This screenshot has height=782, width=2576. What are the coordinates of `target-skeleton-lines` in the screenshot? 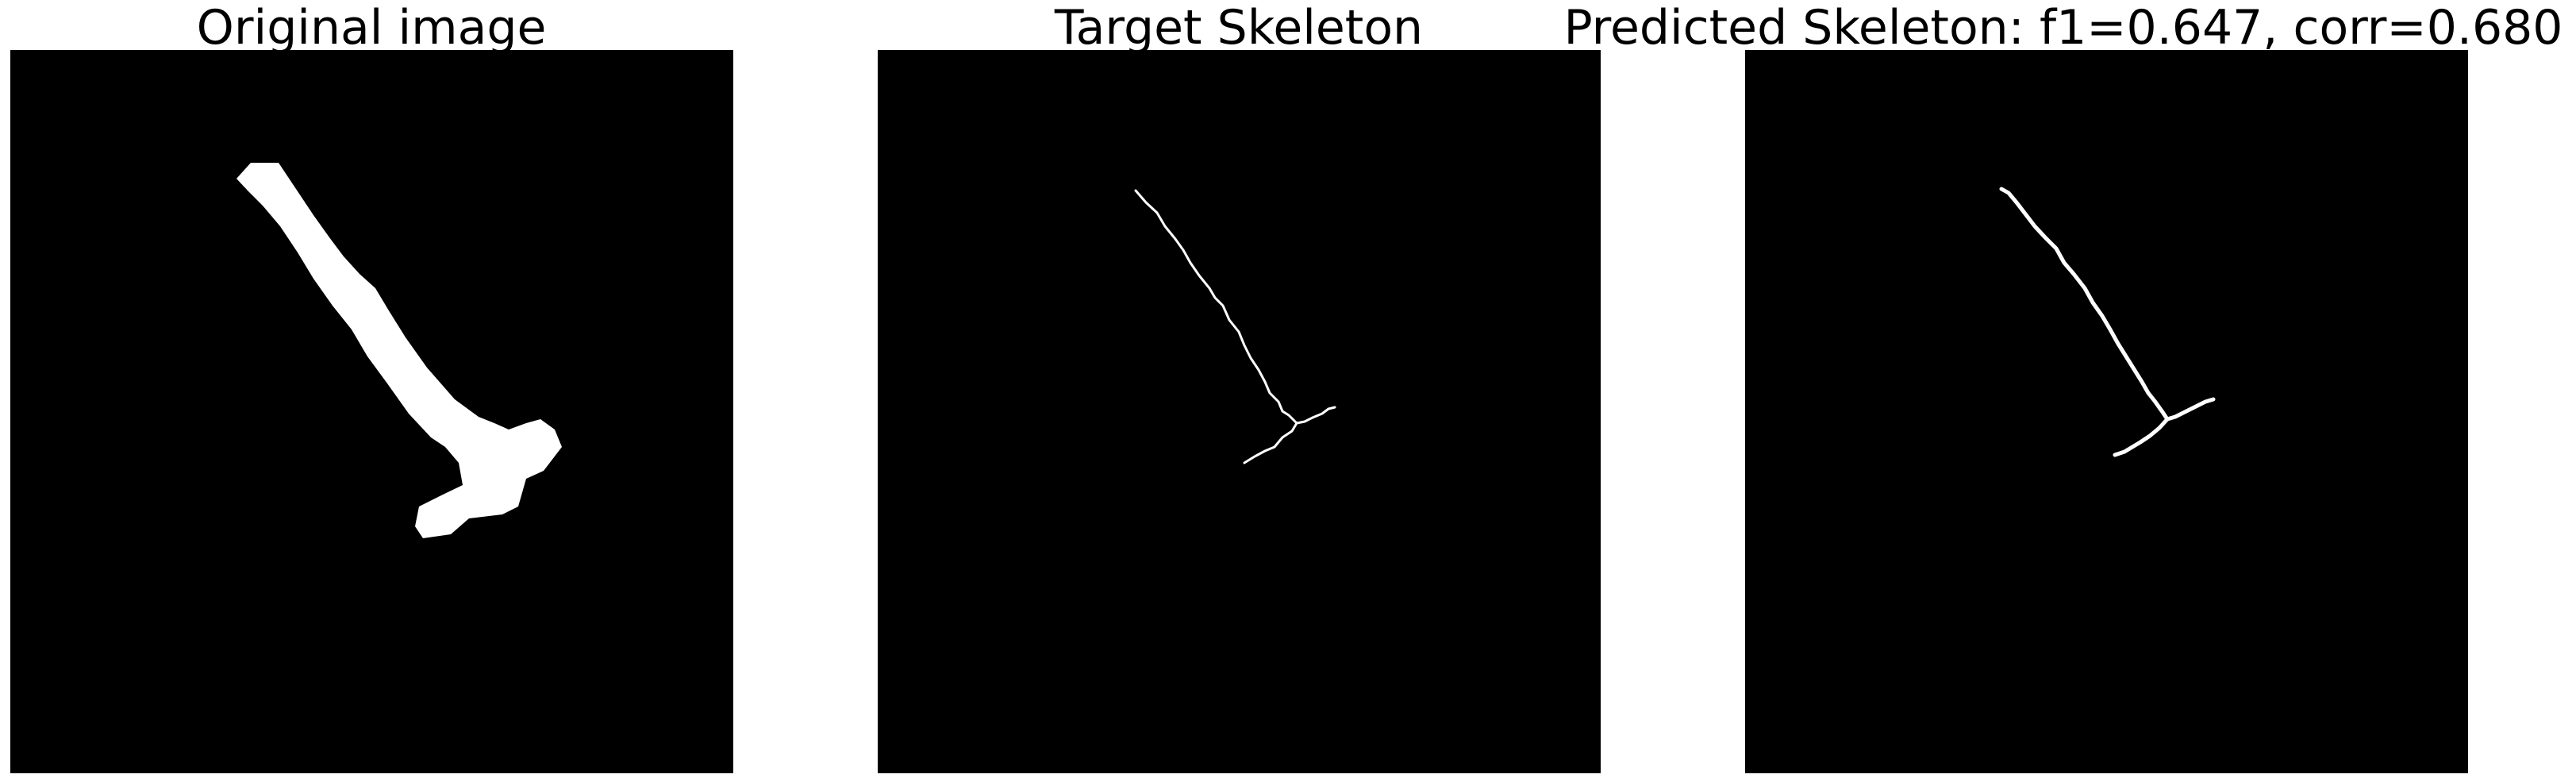 It's located at (1235, 326).